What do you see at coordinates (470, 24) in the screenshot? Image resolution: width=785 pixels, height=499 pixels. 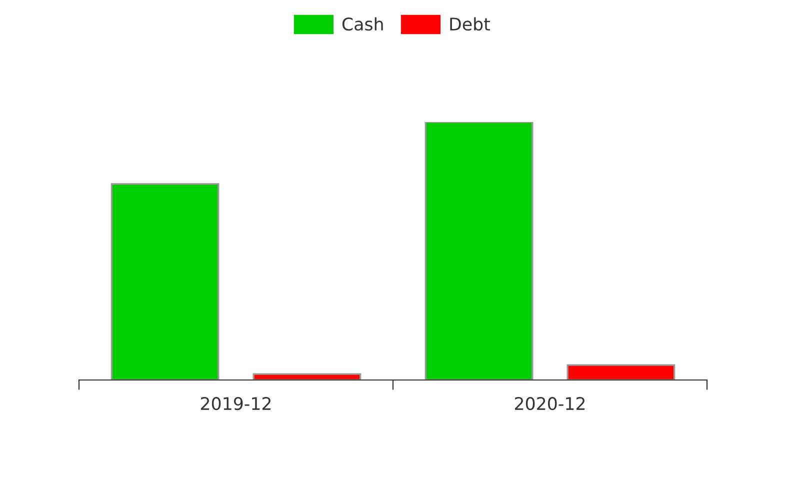 I see `legend-label: Debt` at bounding box center [470, 24].